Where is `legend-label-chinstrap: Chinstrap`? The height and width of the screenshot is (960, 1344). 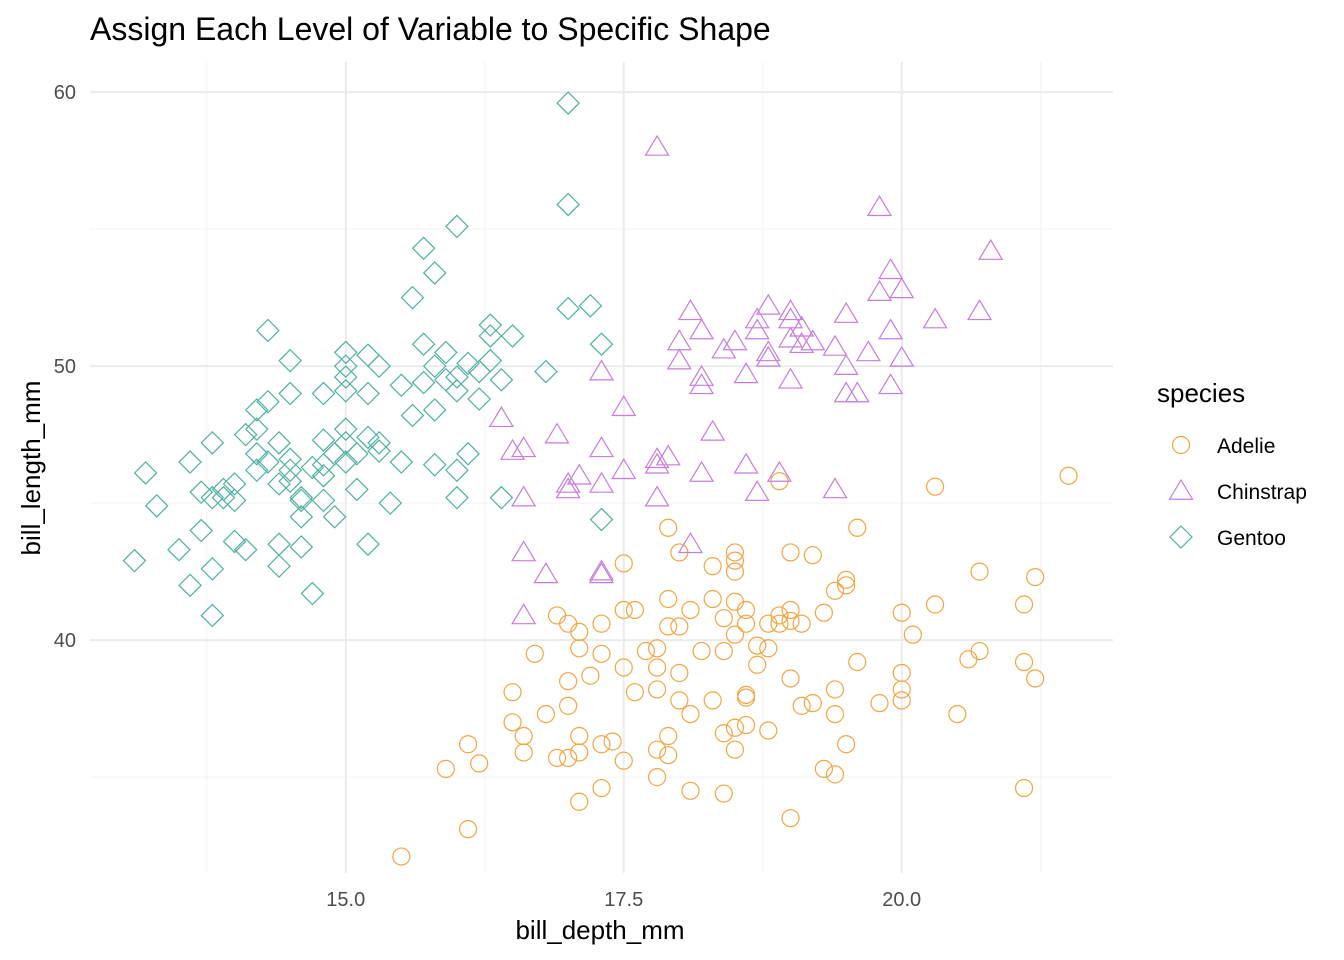 legend-label-chinstrap: Chinstrap is located at coordinates (1262, 492).